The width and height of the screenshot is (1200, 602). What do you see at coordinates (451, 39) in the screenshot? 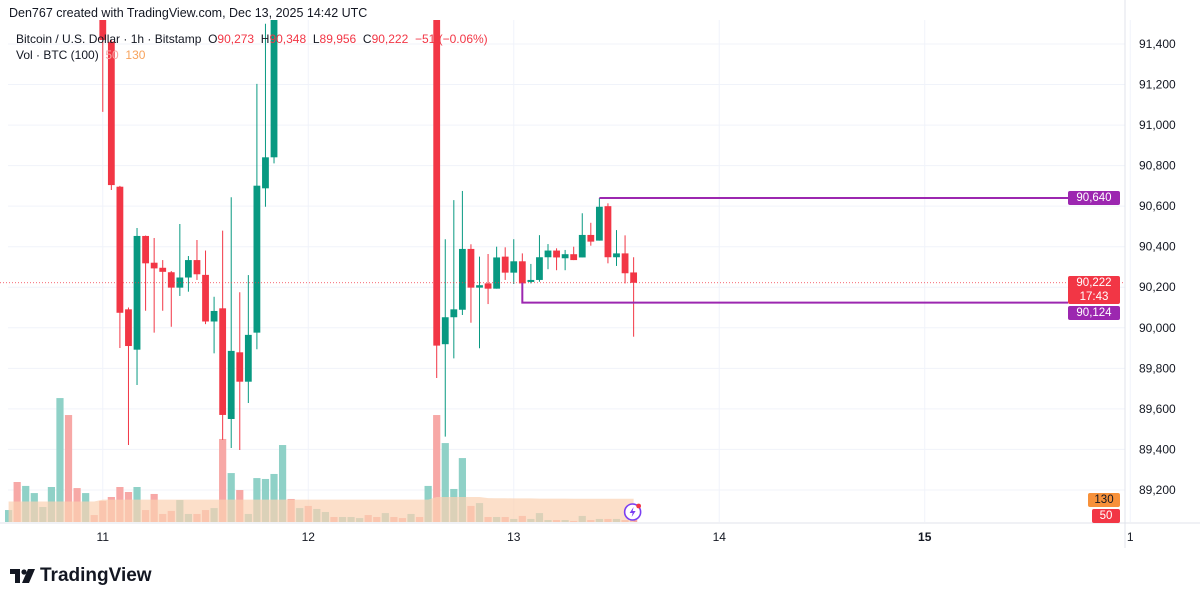
I see `change-value: −51 (−0.06%)` at bounding box center [451, 39].